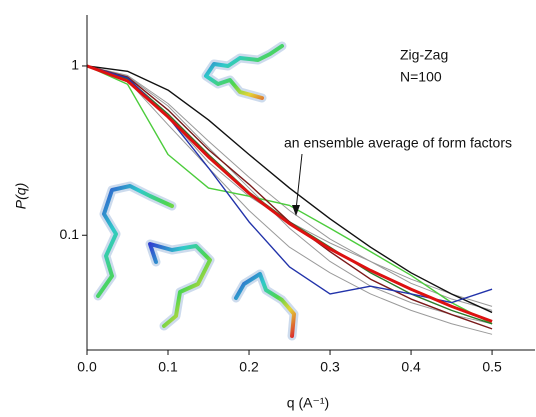  I want to click on x-tick-label: 0.5, so click(492, 367).